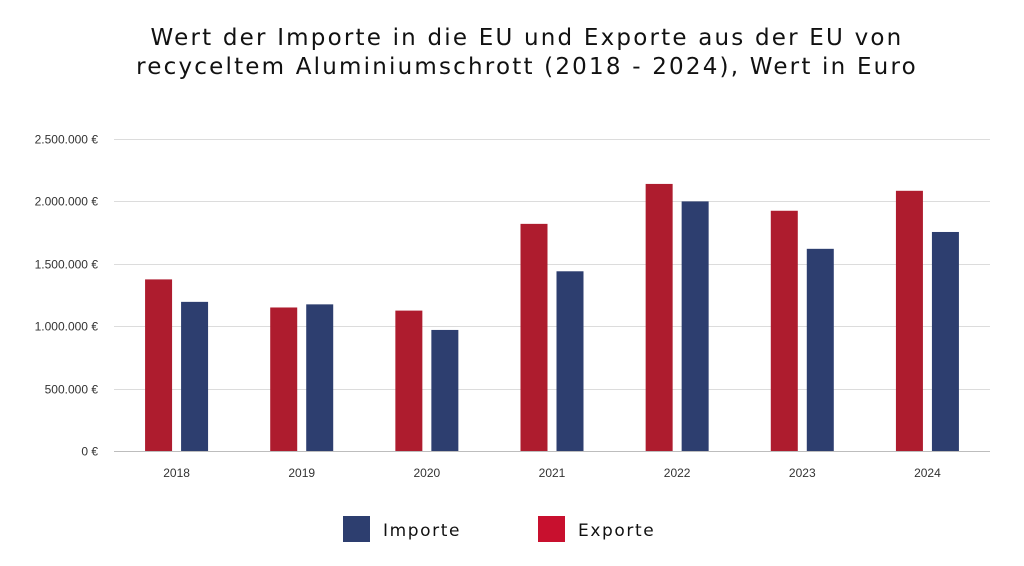  What do you see at coordinates (409, 380) in the screenshot?
I see `bar-exporte-2020` at bounding box center [409, 380].